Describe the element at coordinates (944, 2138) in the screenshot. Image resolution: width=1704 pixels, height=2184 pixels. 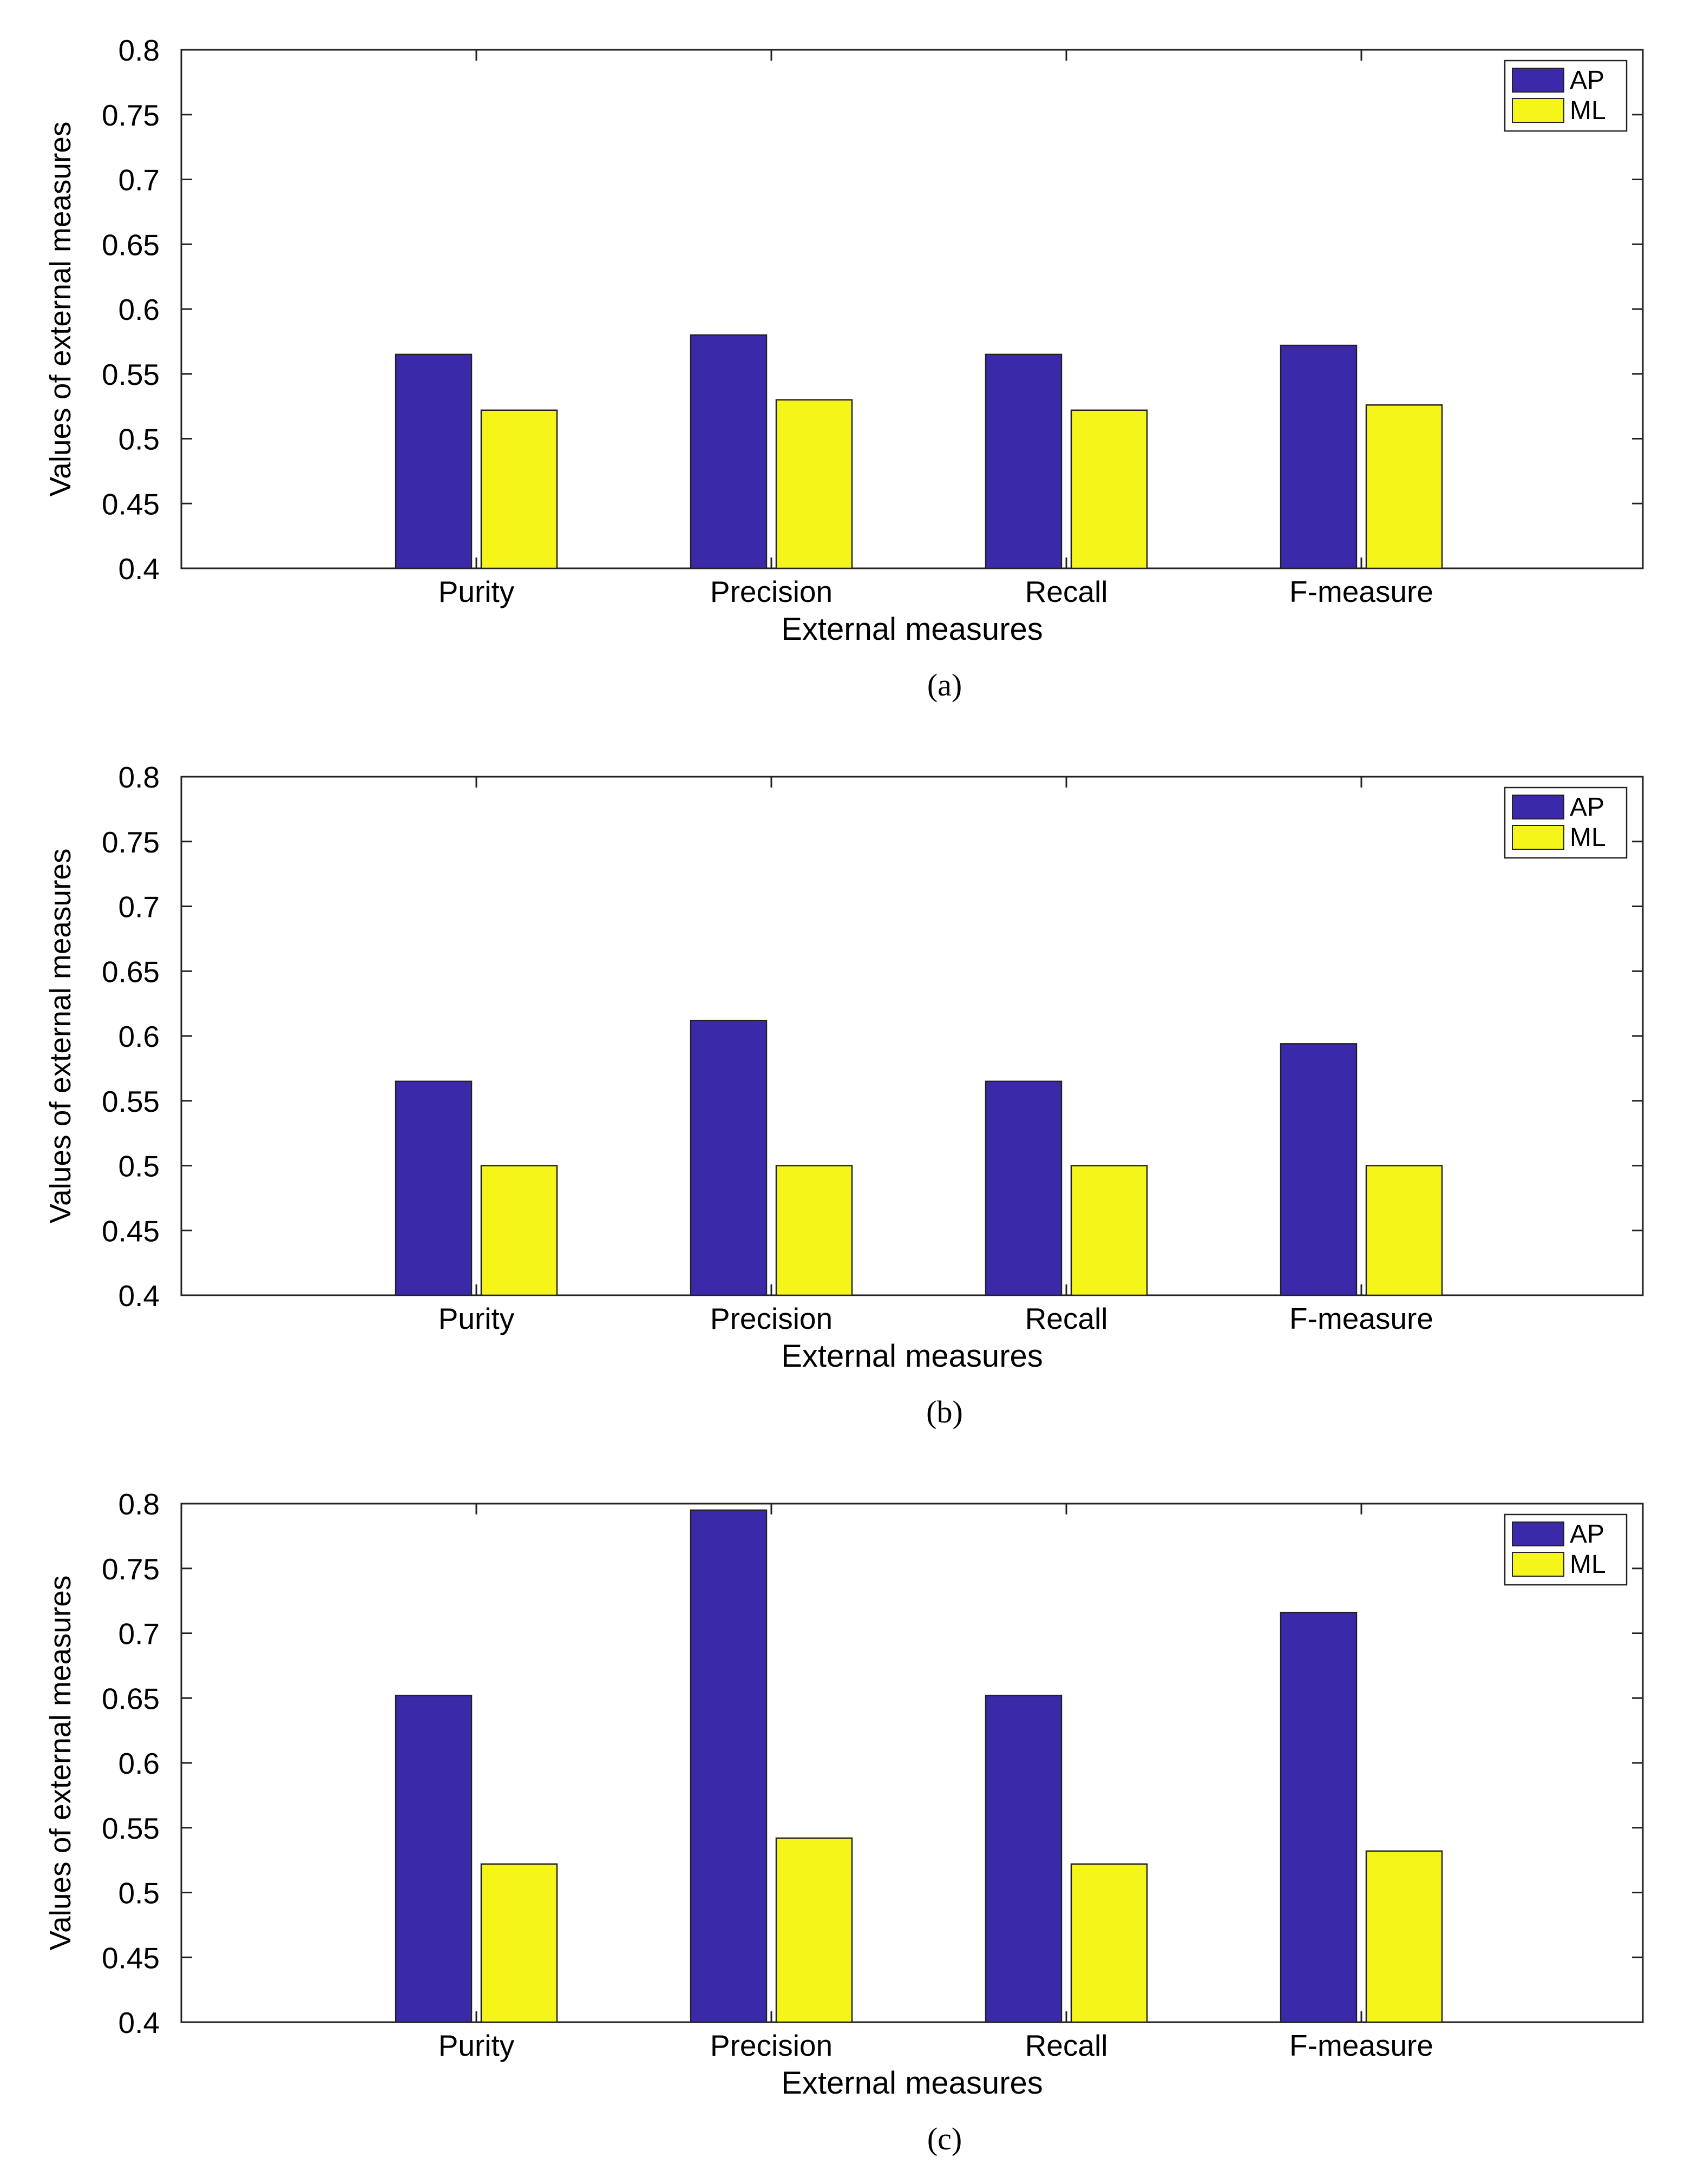
I see `panel-caption: (c)` at that location.